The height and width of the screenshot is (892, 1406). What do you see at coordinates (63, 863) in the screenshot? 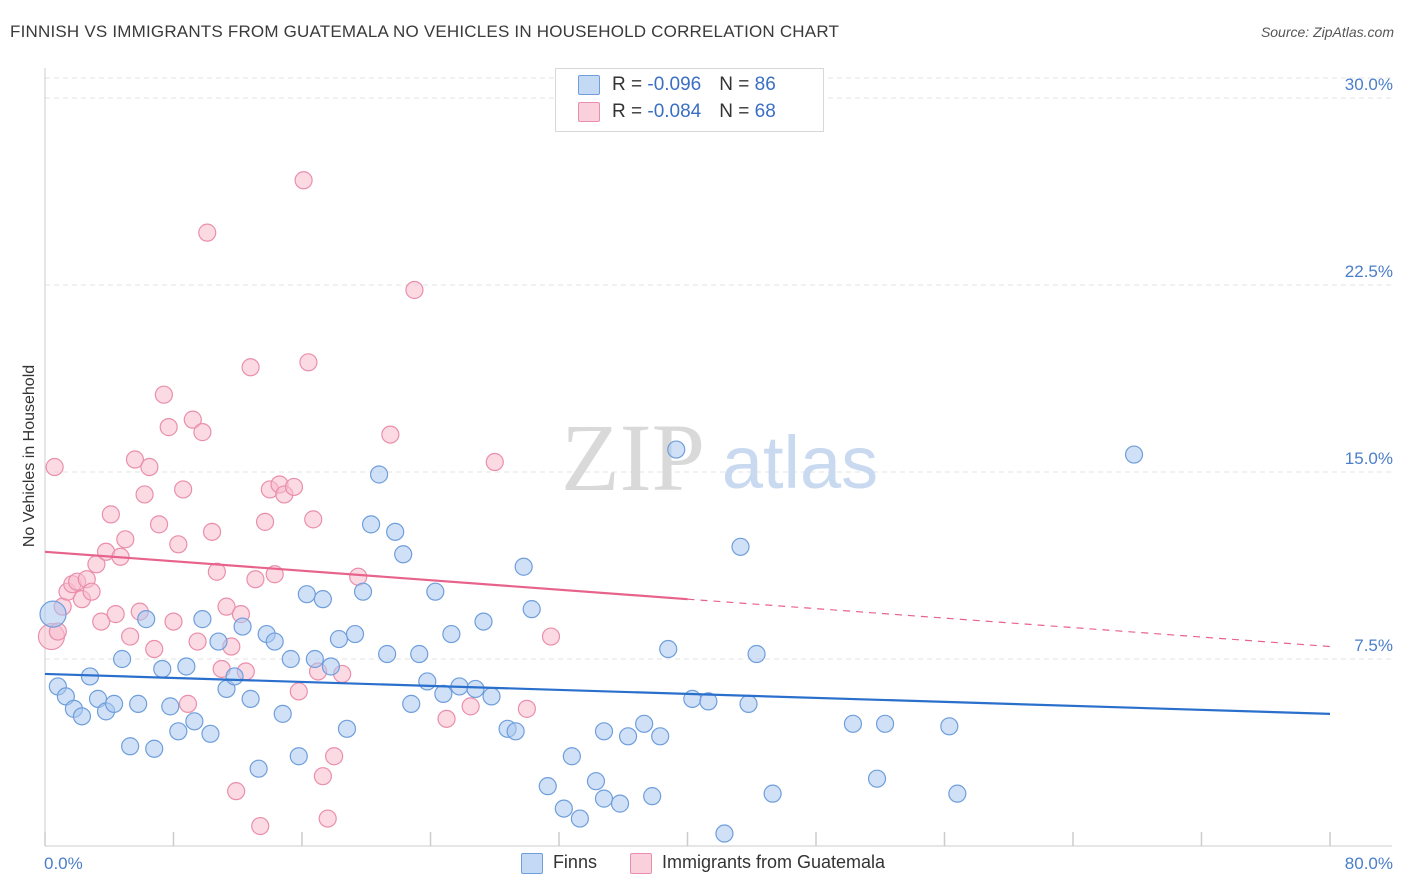
I see `x-tick-label-min: 0.0%` at bounding box center [63, 863].